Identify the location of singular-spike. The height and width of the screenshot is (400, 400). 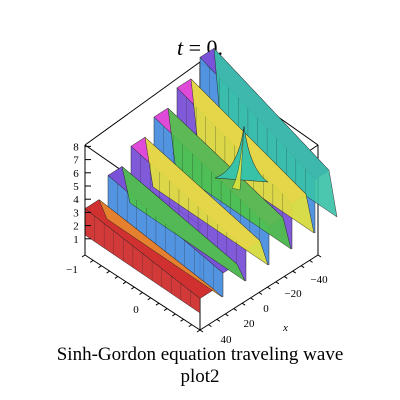
(241, 158).